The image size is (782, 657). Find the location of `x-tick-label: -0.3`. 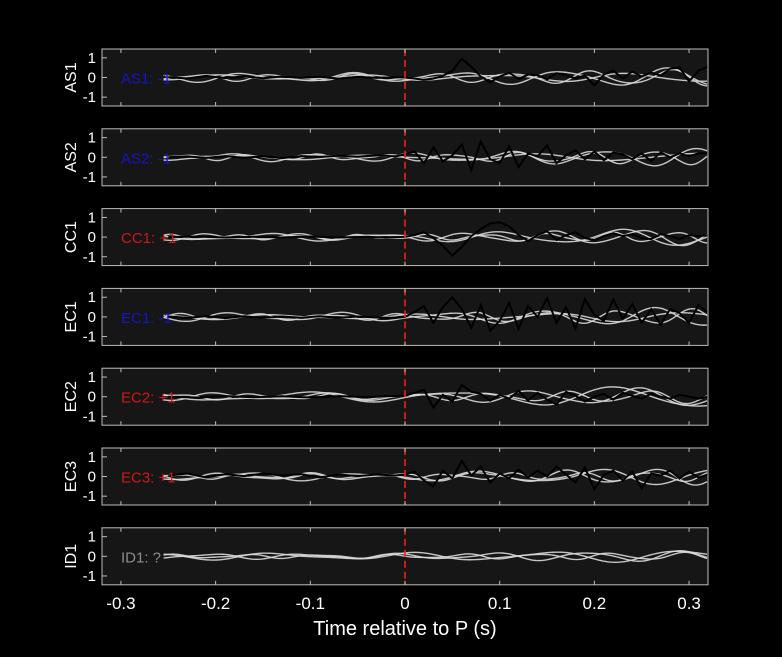

x-tick-label: -0.3 is located at coordinates (120, 603).